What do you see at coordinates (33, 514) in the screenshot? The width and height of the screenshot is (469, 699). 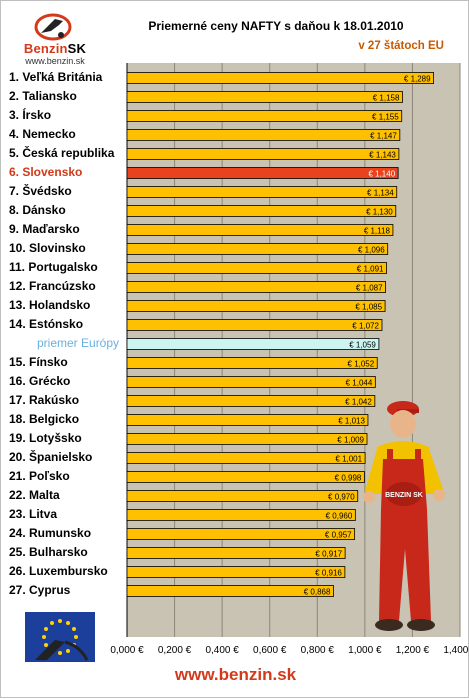 I see `country-label: 23. Litva` at bounding box center [33, 514].